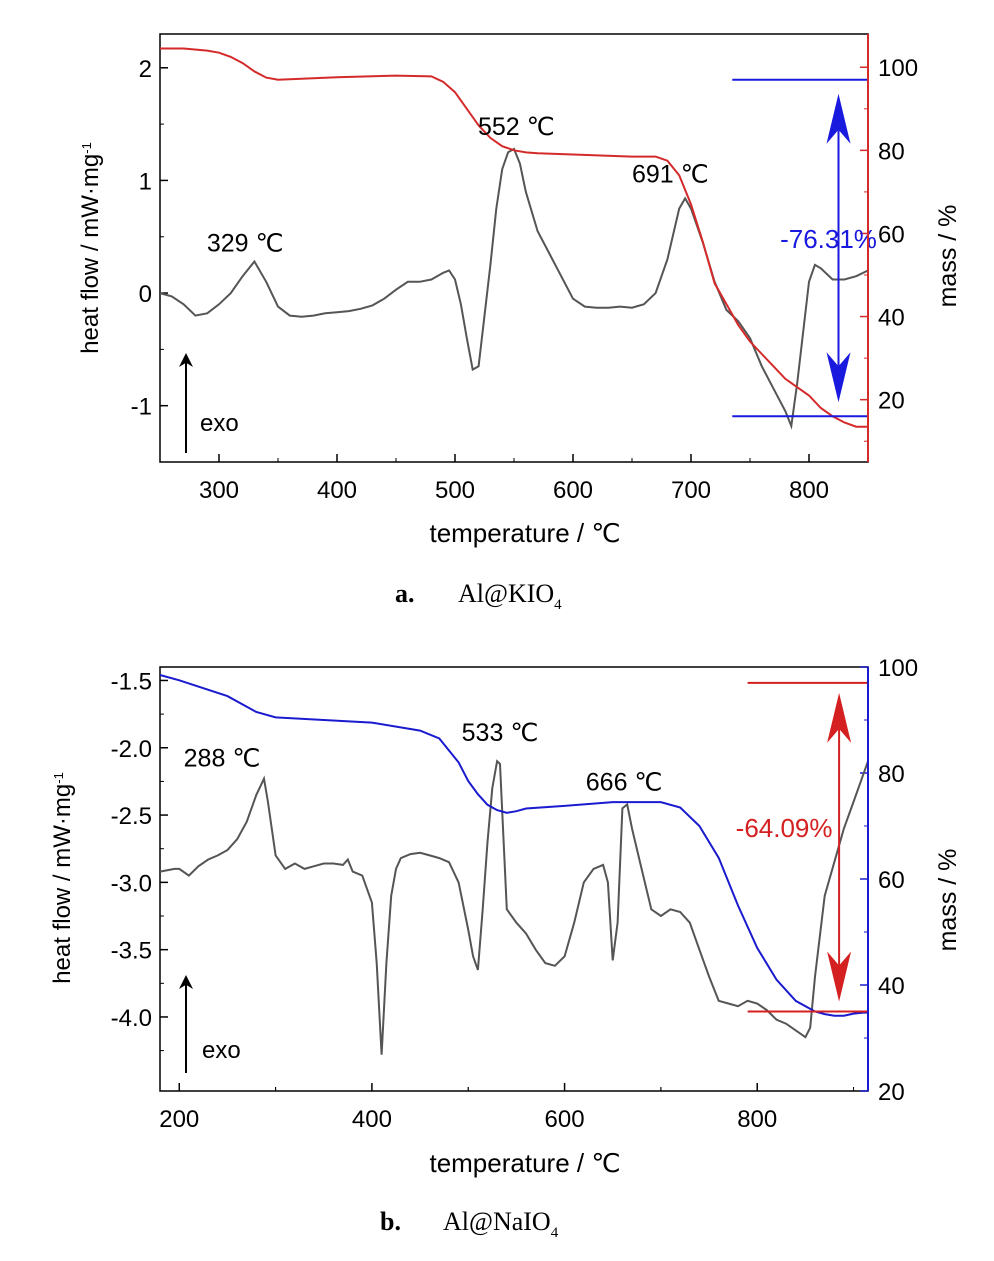  What do you see at coordinates (501, 1224) in the screenshot?
I see `panel-title: Al@NaIO4` at bounding box center [501, 1224].